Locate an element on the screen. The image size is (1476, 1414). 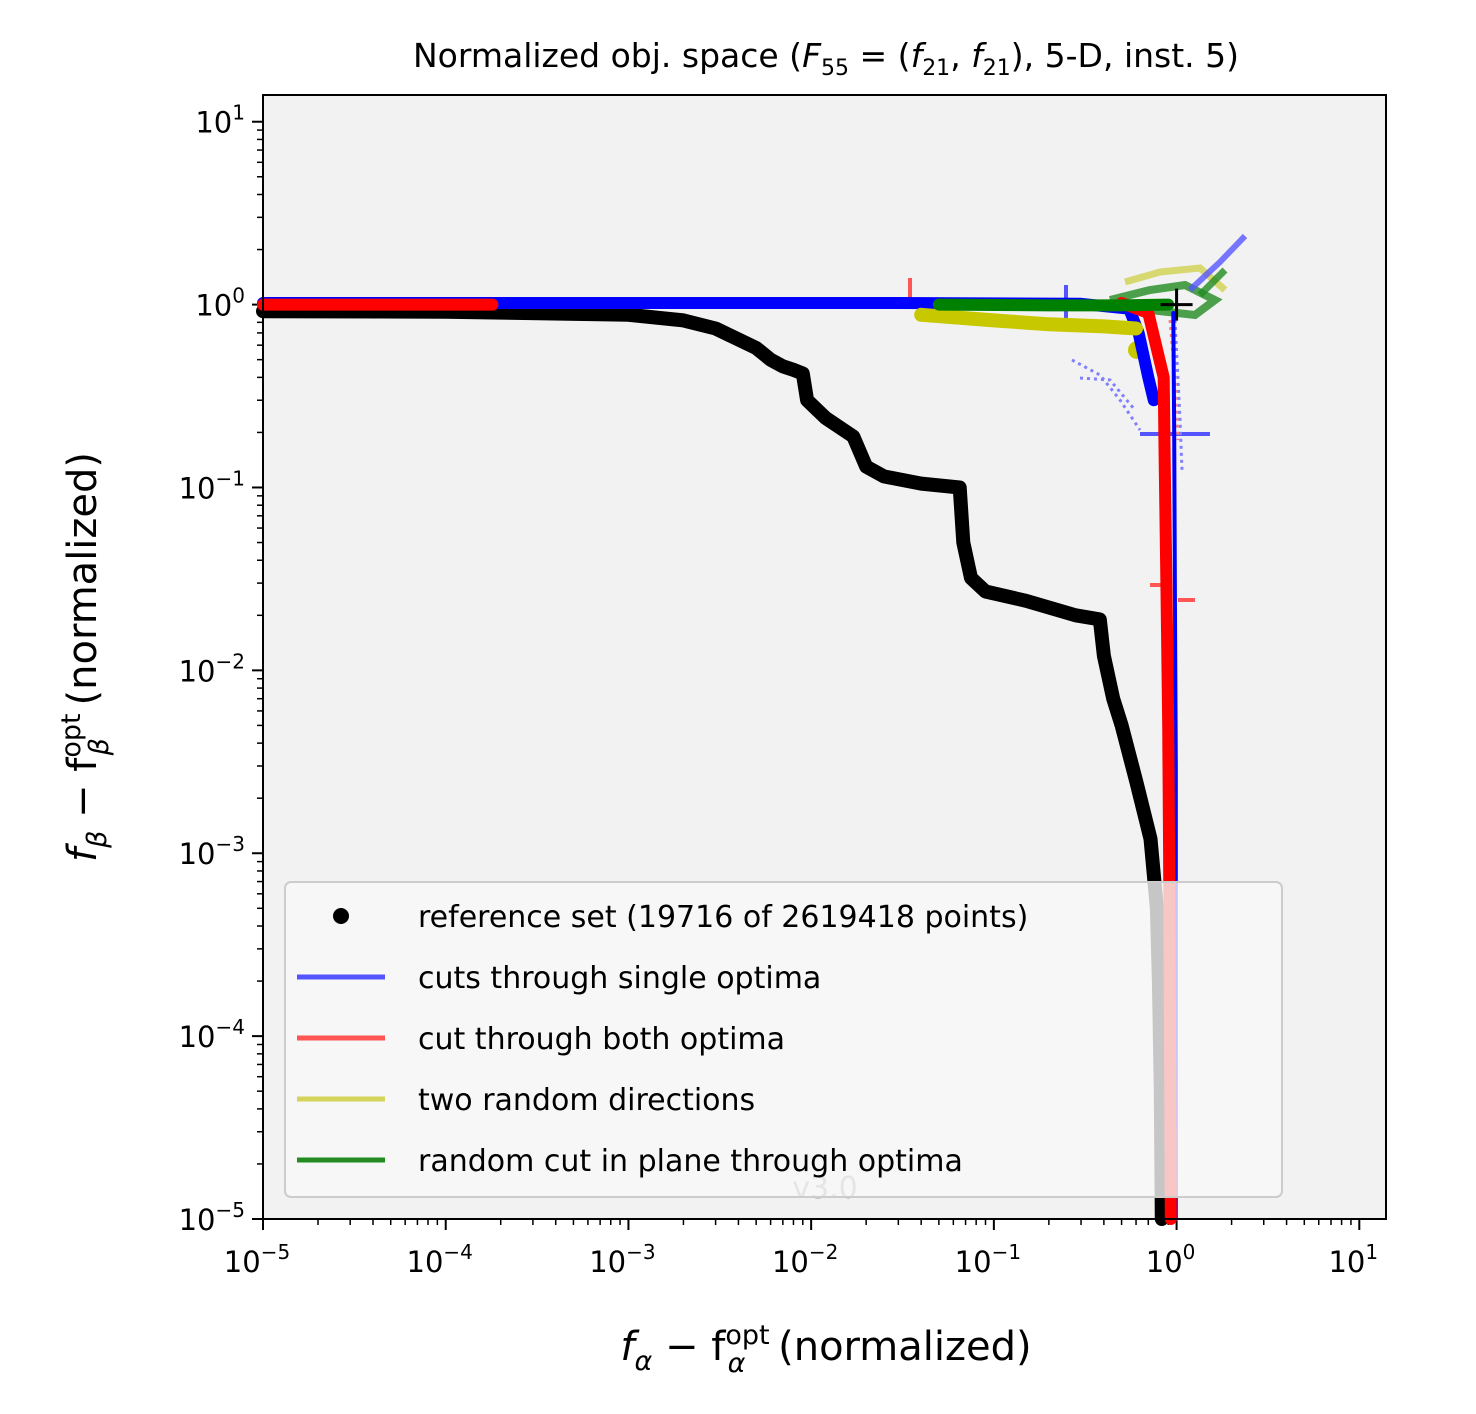
legend-label: cuts through single optima is located at coordinates (619, 978).